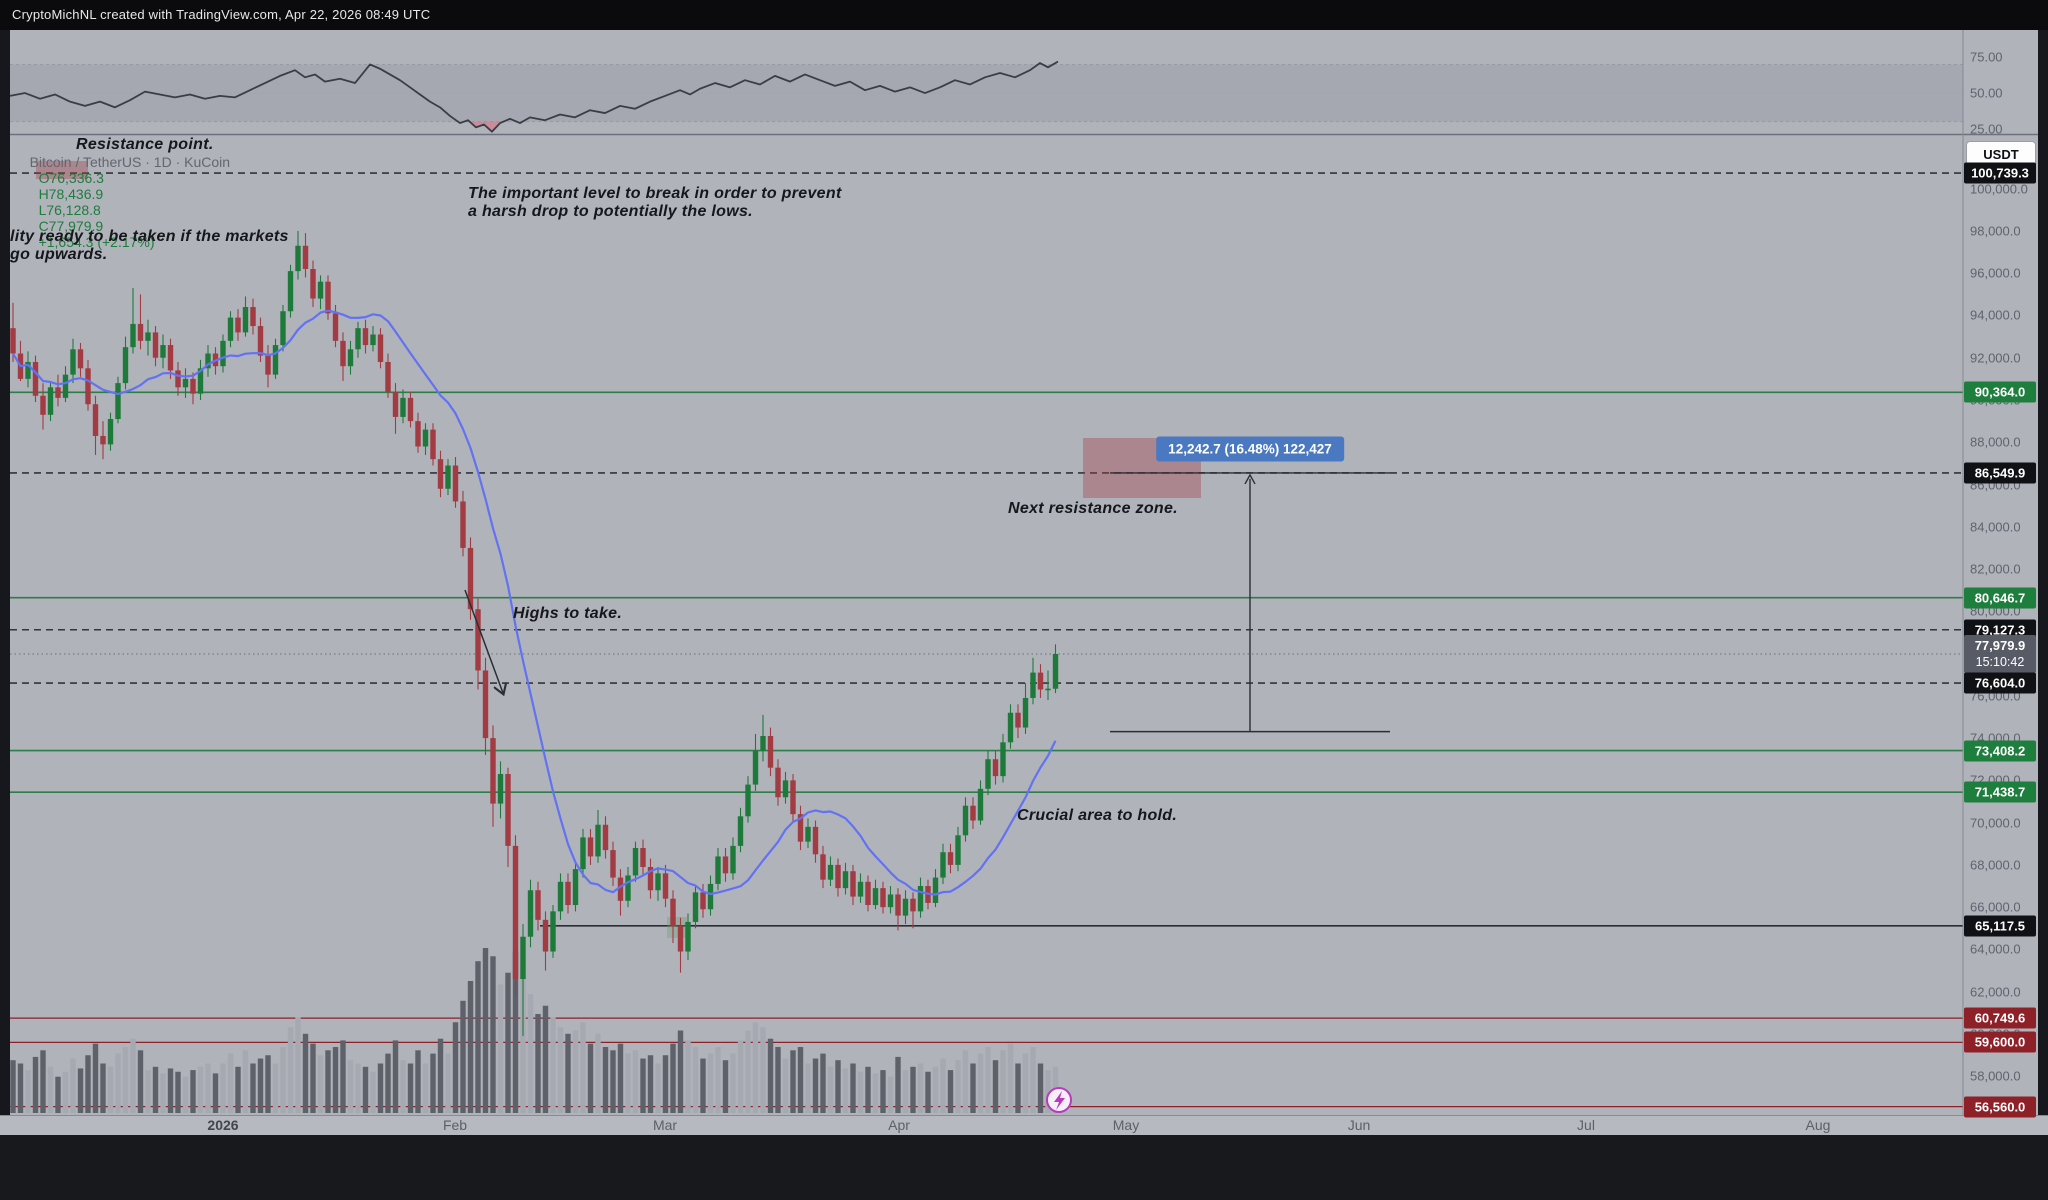  I want to click on legend-high: H78,436.9, so click(71, 194).